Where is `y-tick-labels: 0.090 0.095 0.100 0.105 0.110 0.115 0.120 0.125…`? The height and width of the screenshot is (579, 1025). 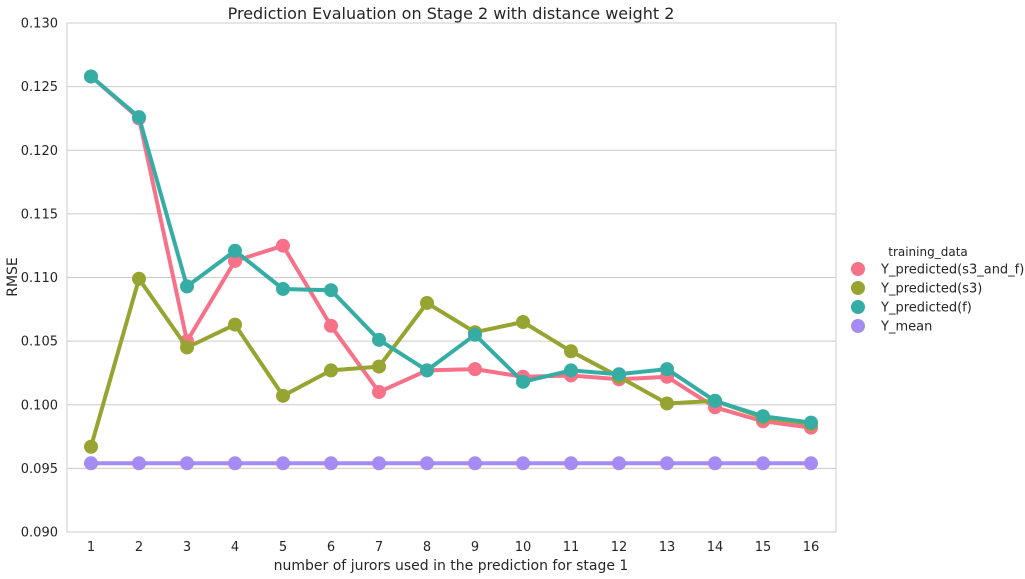
y-tick-labels: 0.090 0.095 0.100 0.105 0.110 0.115 0.120 0.125… is located at coordinates (39, 279).